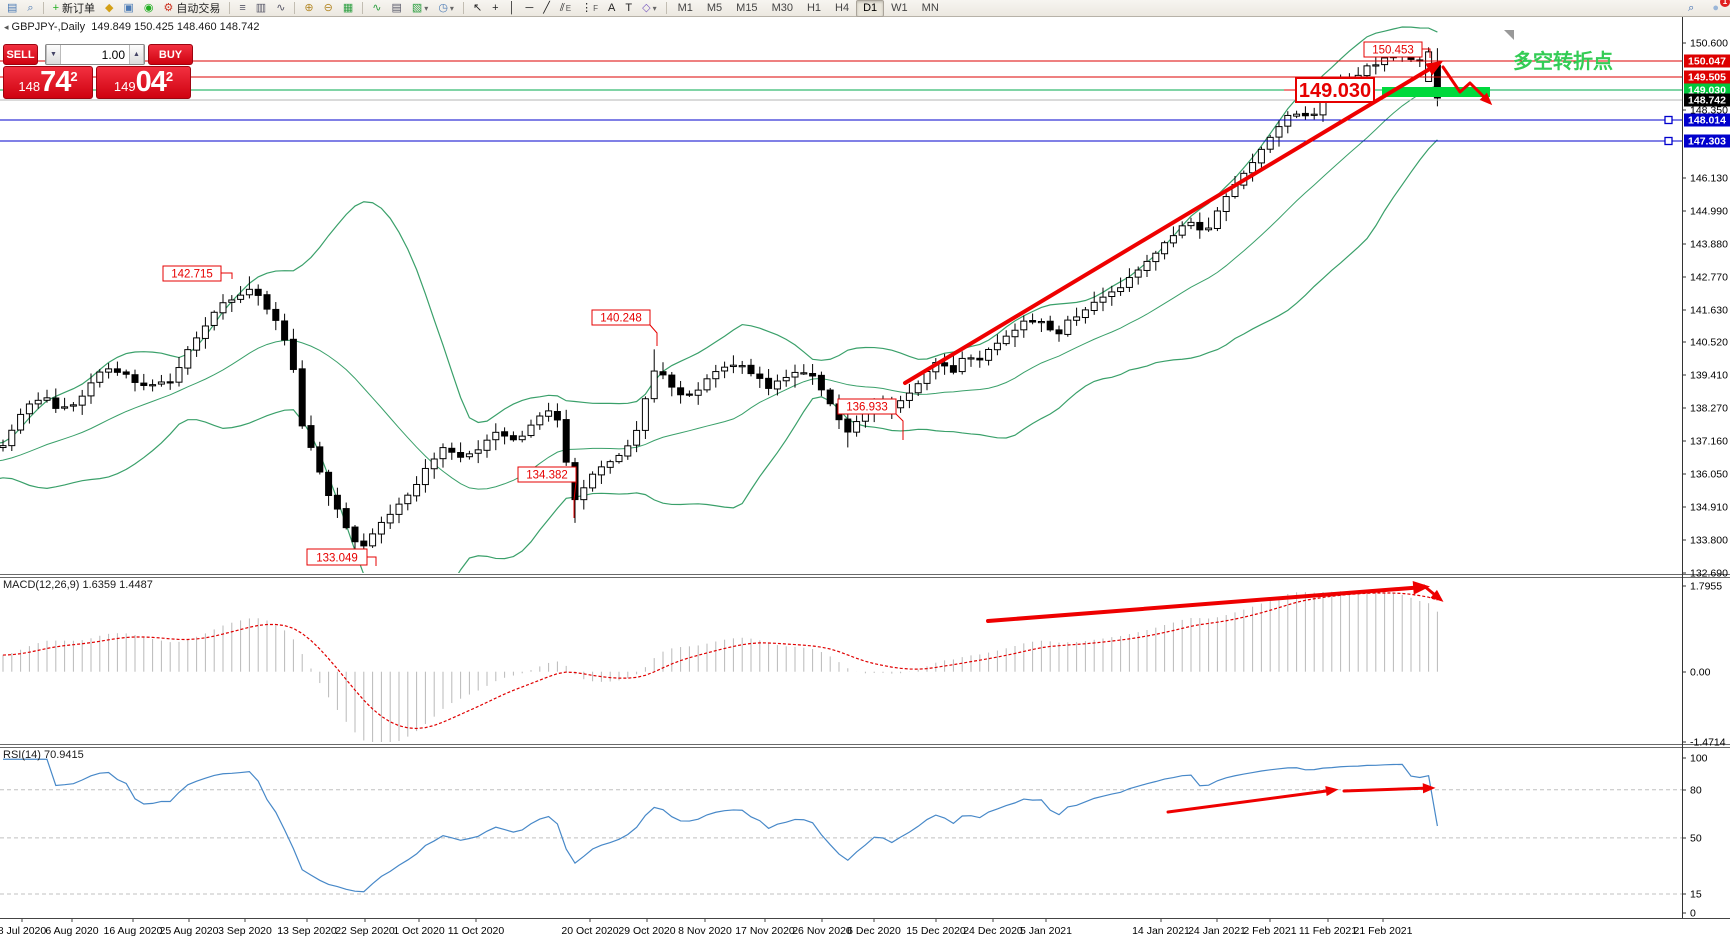 The width and height of the screenshot is (1730, 943). Describe the element at coordinates (1252, 799) in the screenshot. I see `rsi-trend-arrow` at that location.